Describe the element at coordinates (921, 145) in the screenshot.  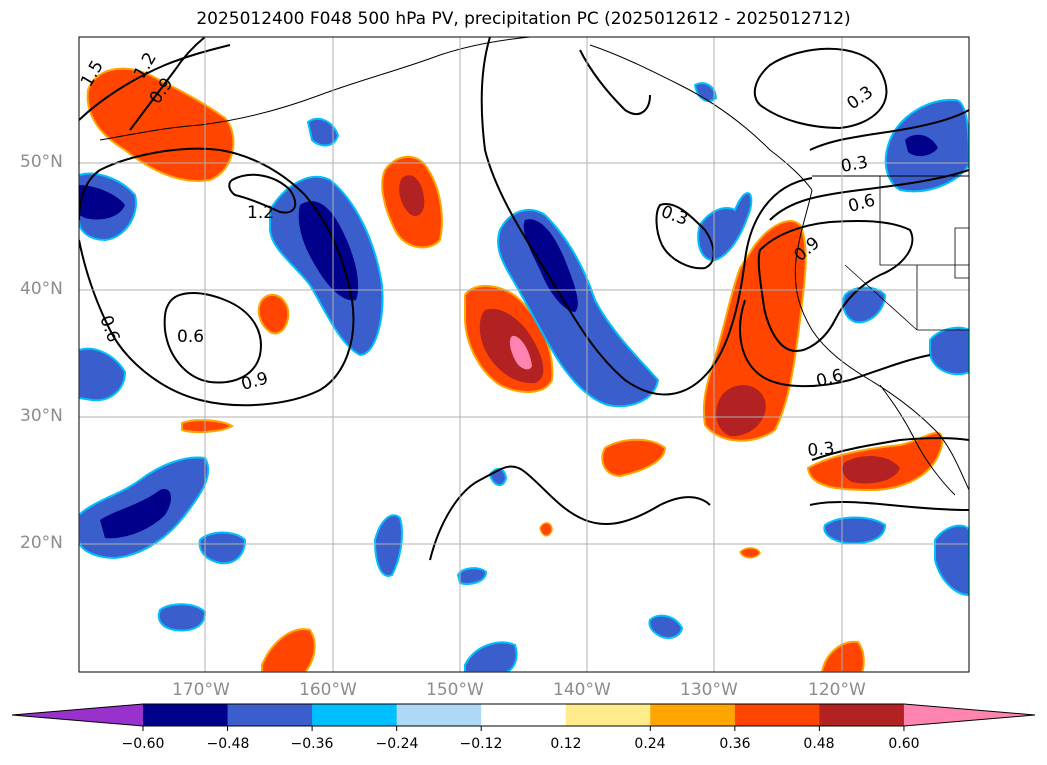
I see `precip-core-ne` at that location.